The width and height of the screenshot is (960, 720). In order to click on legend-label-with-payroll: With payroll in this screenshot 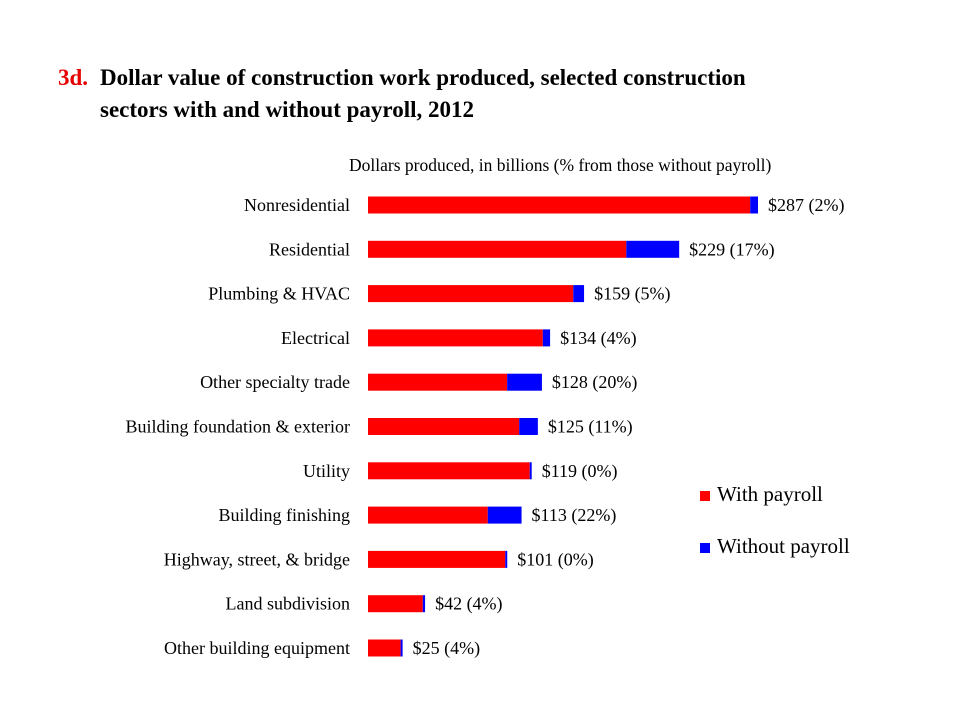, I will do `click(770, 494)`.